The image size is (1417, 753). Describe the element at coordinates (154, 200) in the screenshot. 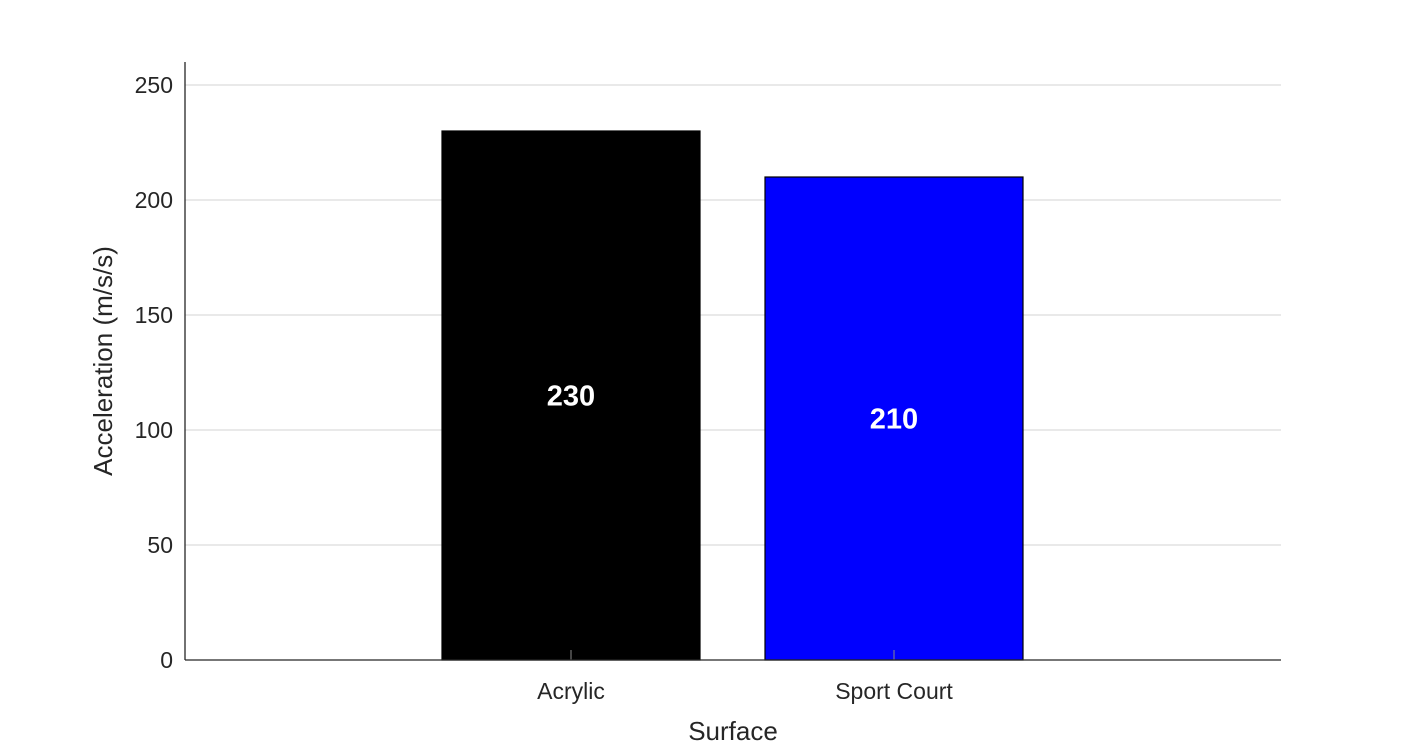

I see `y-tick-label: 200` at that location.